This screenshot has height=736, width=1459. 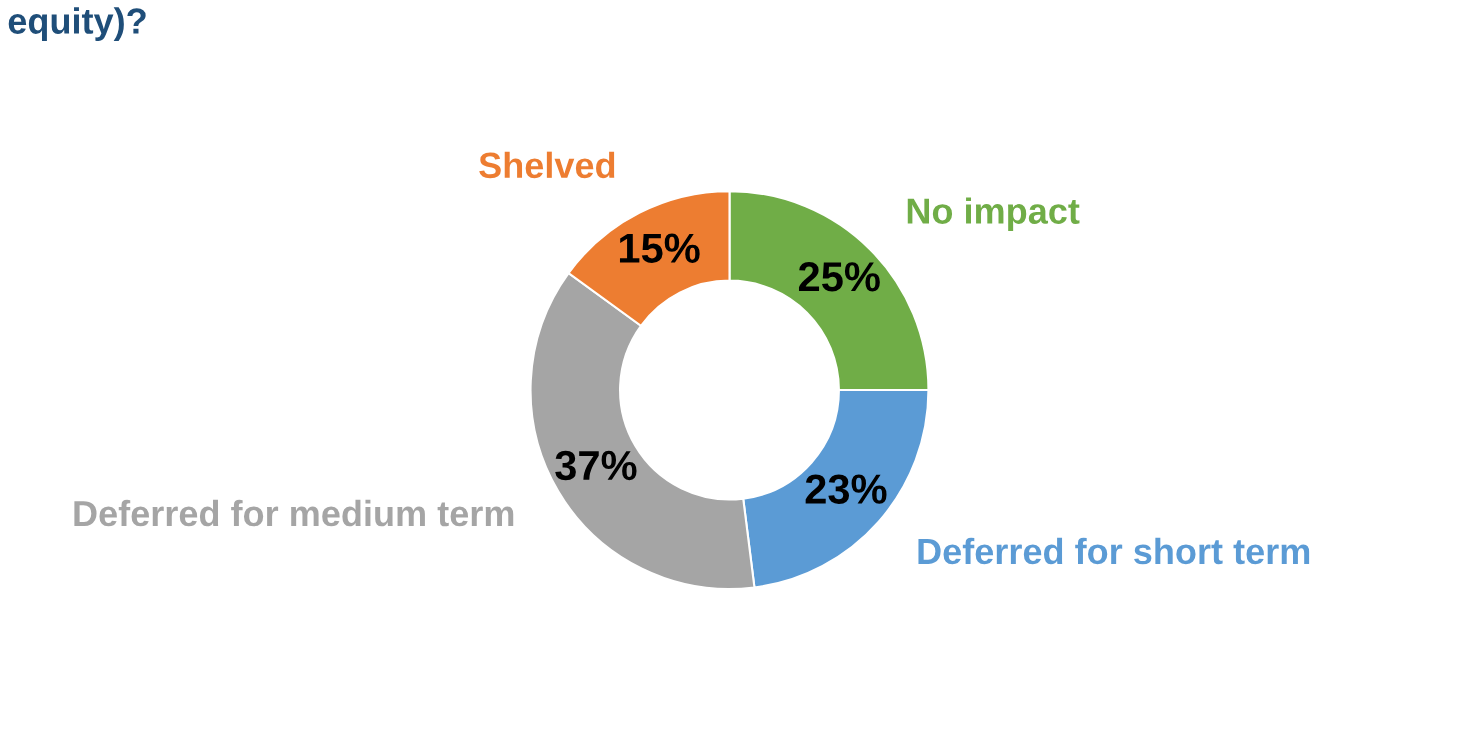 I want to click on data-label: 37%, so click(x=596, y=465).